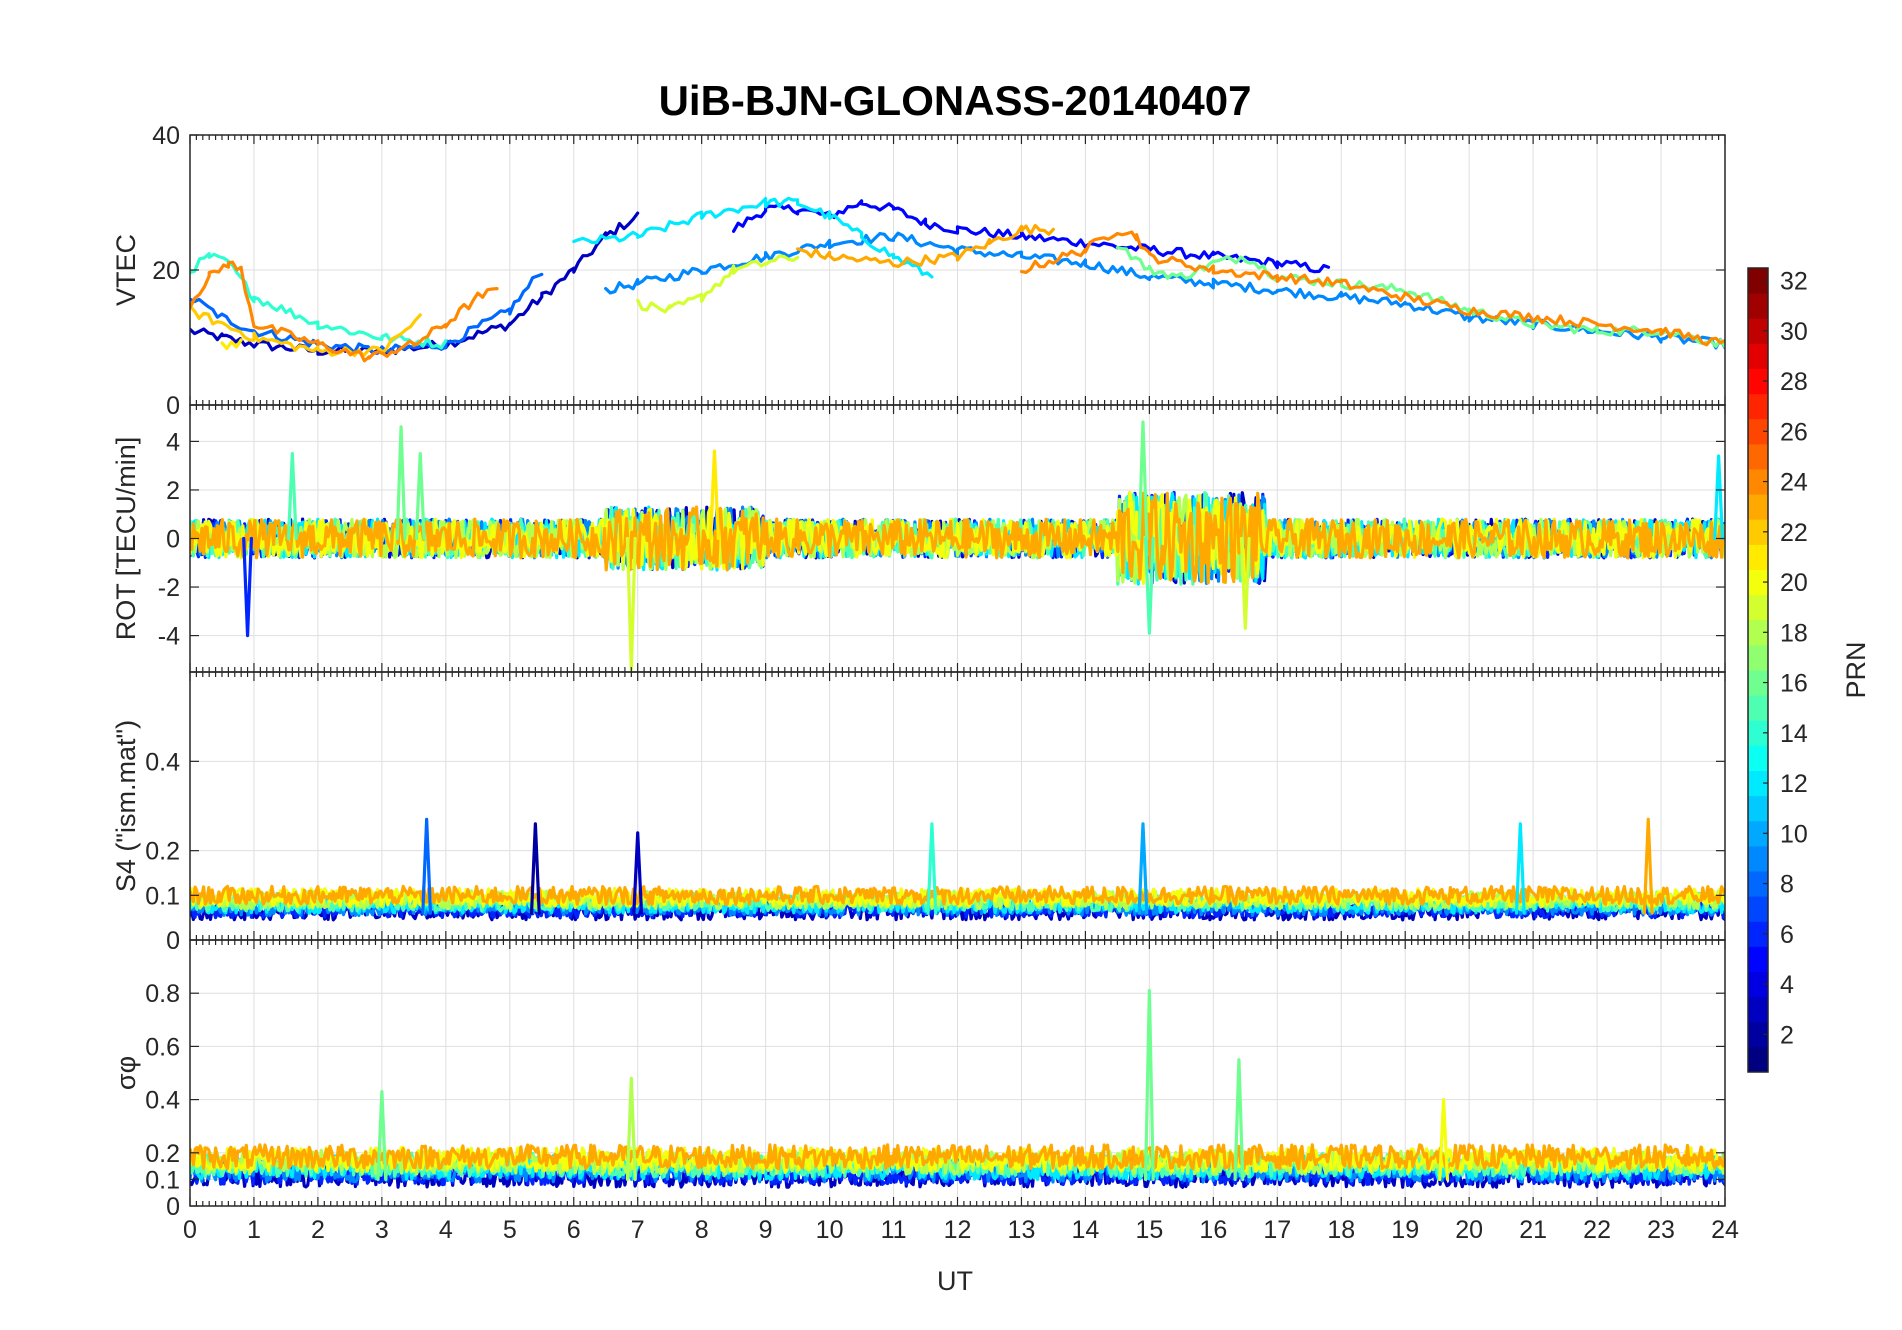  I want to click on x-tick-label: 16, so click(1213, 1230).